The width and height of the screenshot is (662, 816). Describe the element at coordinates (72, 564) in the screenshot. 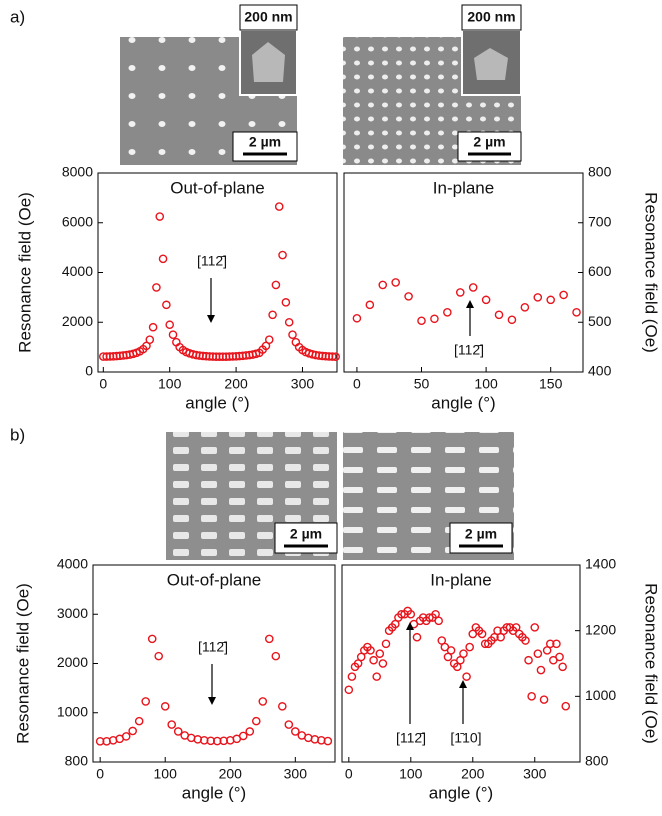

I see `y-tick-label: 4000` at that location.